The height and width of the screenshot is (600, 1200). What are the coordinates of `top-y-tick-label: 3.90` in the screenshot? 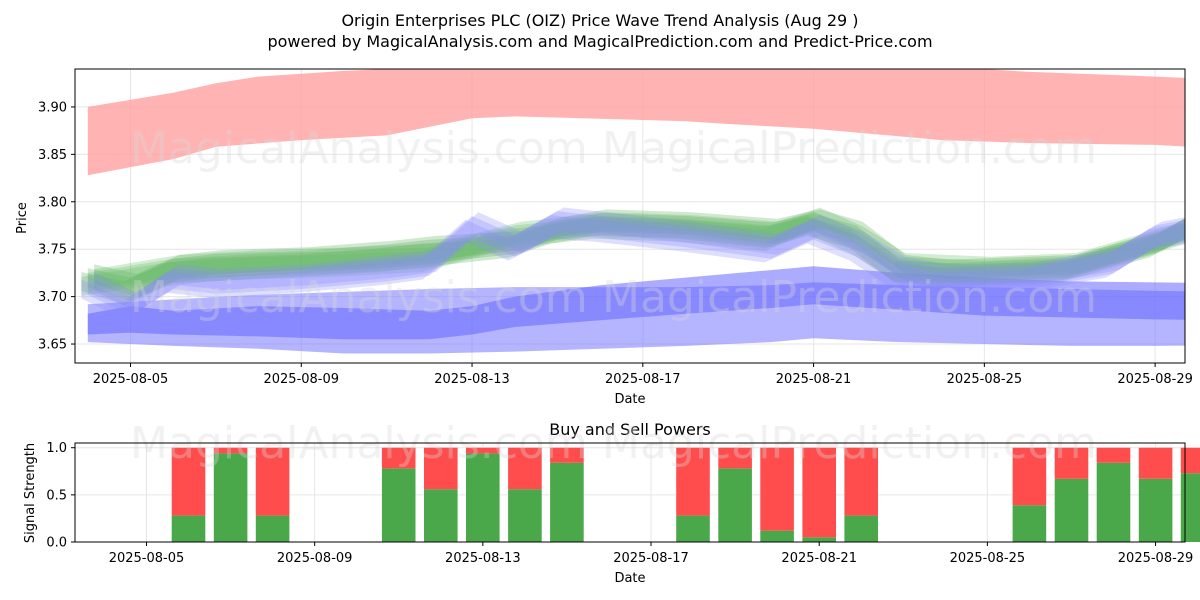 It's located at (52, 107).